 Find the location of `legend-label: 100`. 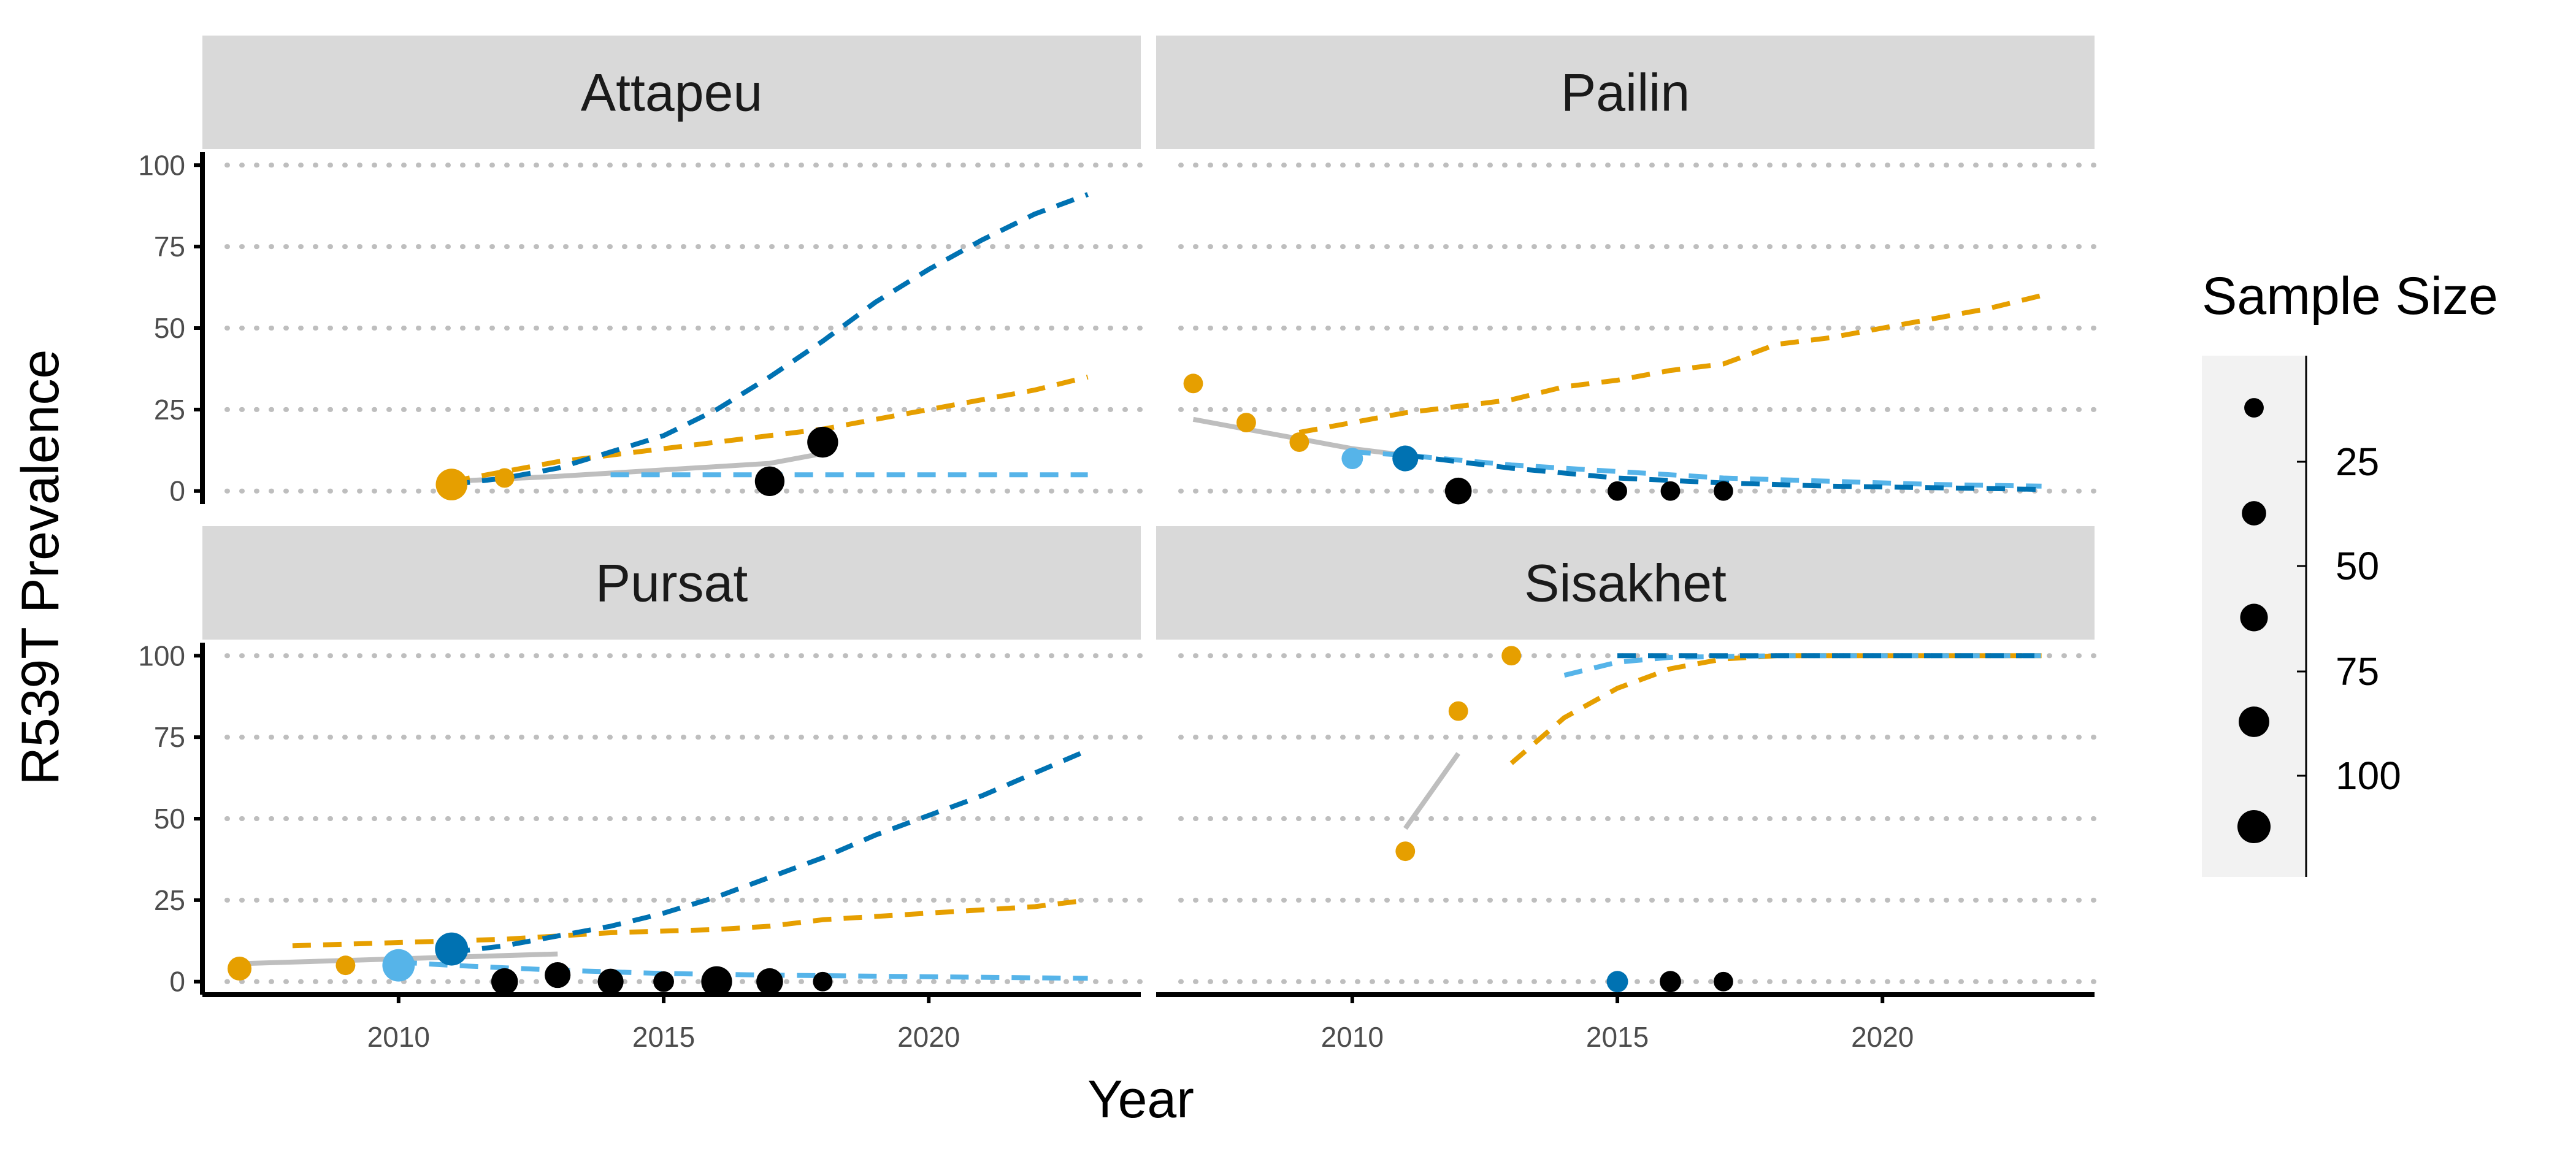

legend-label: 100 is located at coordinates (2368, 776).